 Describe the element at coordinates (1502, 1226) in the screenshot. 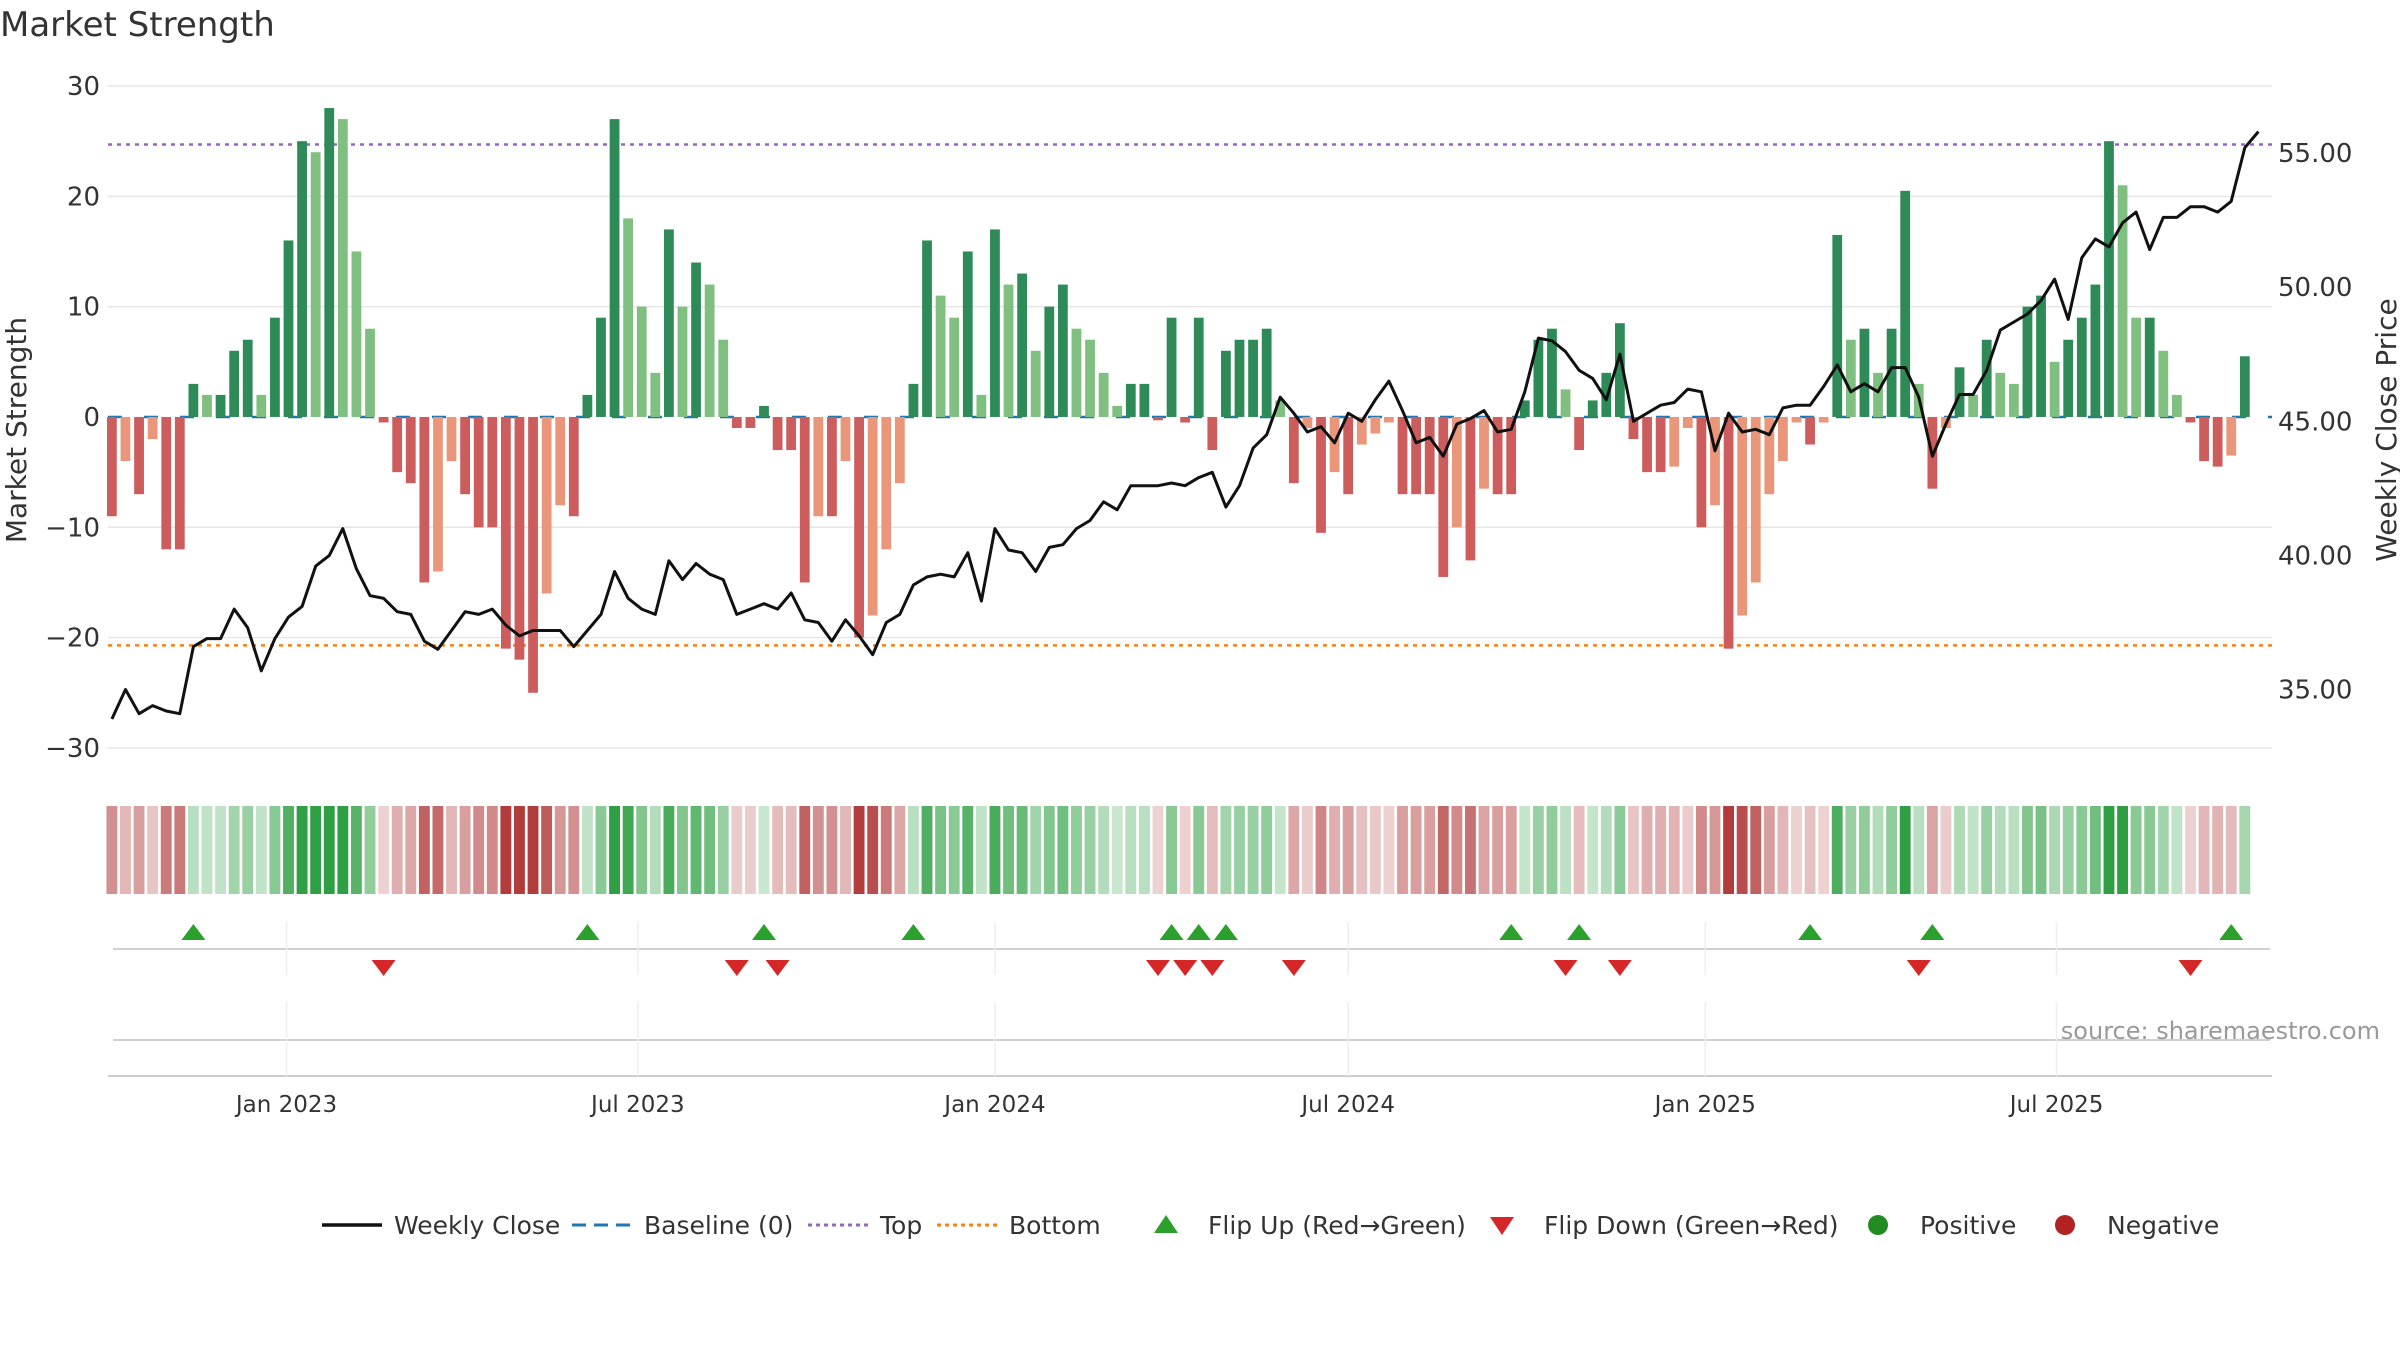

I see `legend-triangle-down-icon` at that location.